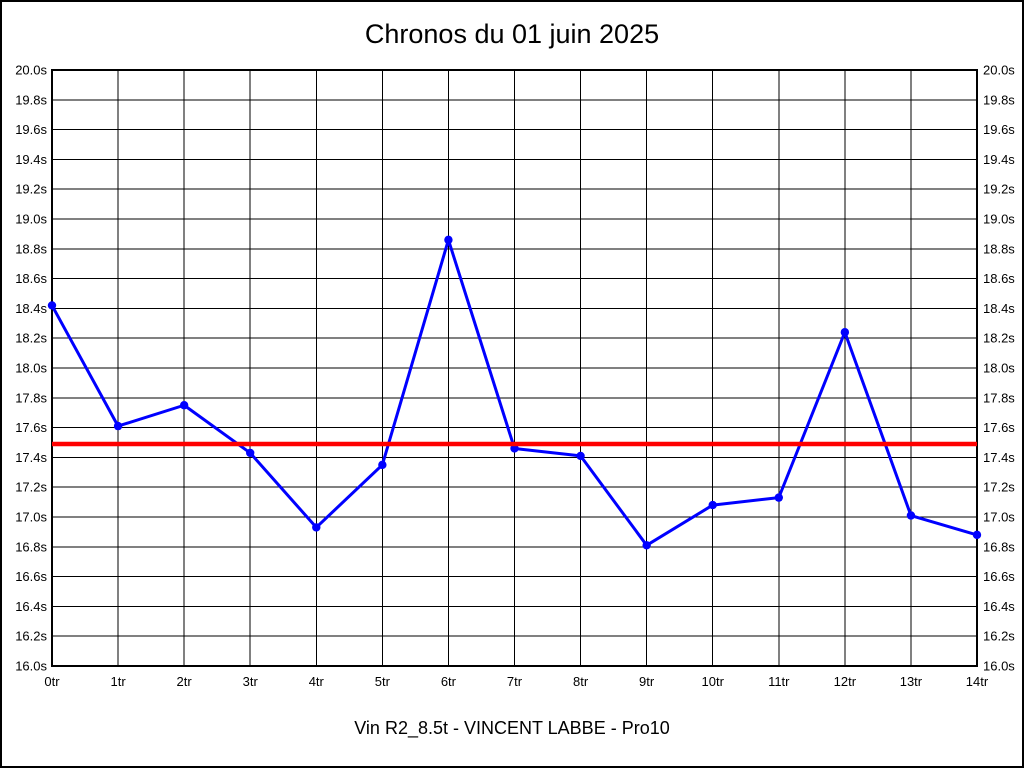 The height and width of the screenshot is (768, 1024). I want to click on x-tick-label: 10tr, so click(713, 681).